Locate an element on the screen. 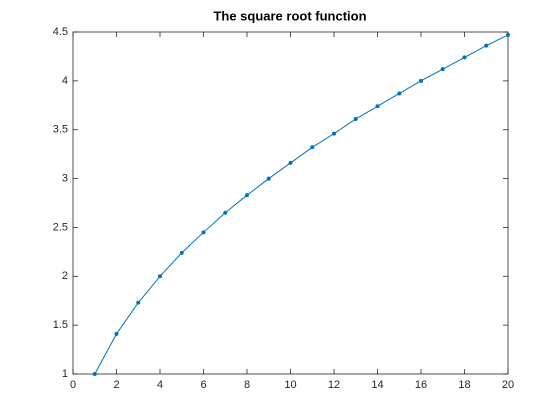 The height and width of the screenshot is (420, 560). y-tick-label: 1.5 is located at coordinates (60, 325).